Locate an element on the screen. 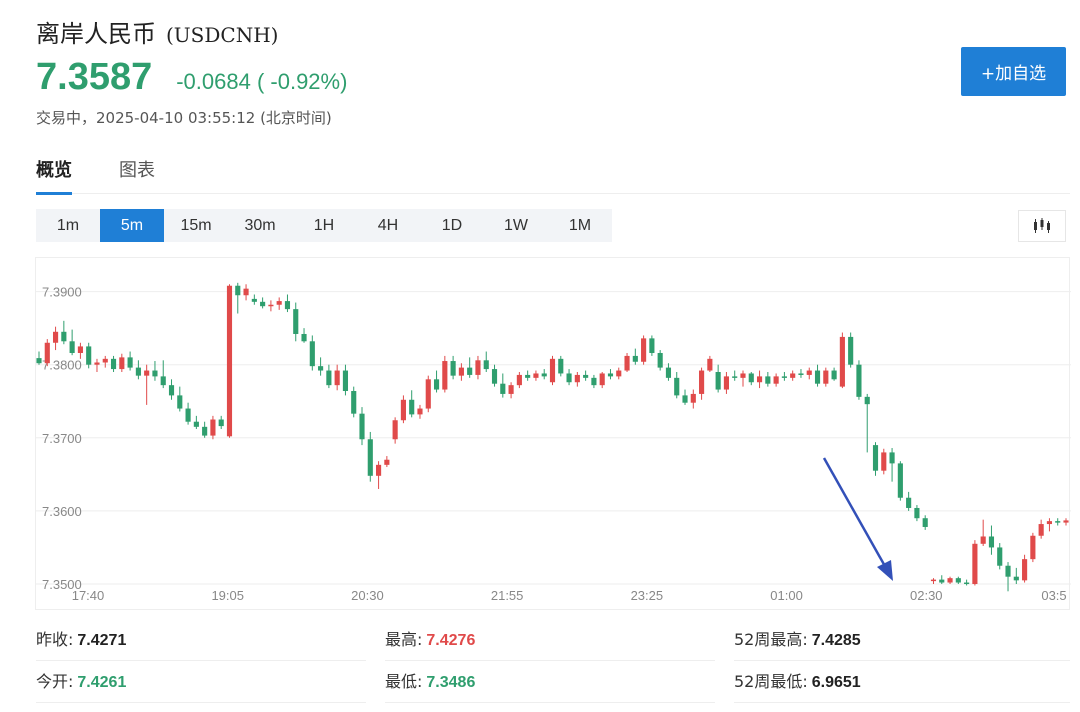 The width and height of the screenshot is (1080, 712). x-tick-label: 02:30 is located at coordinates (926, 595).